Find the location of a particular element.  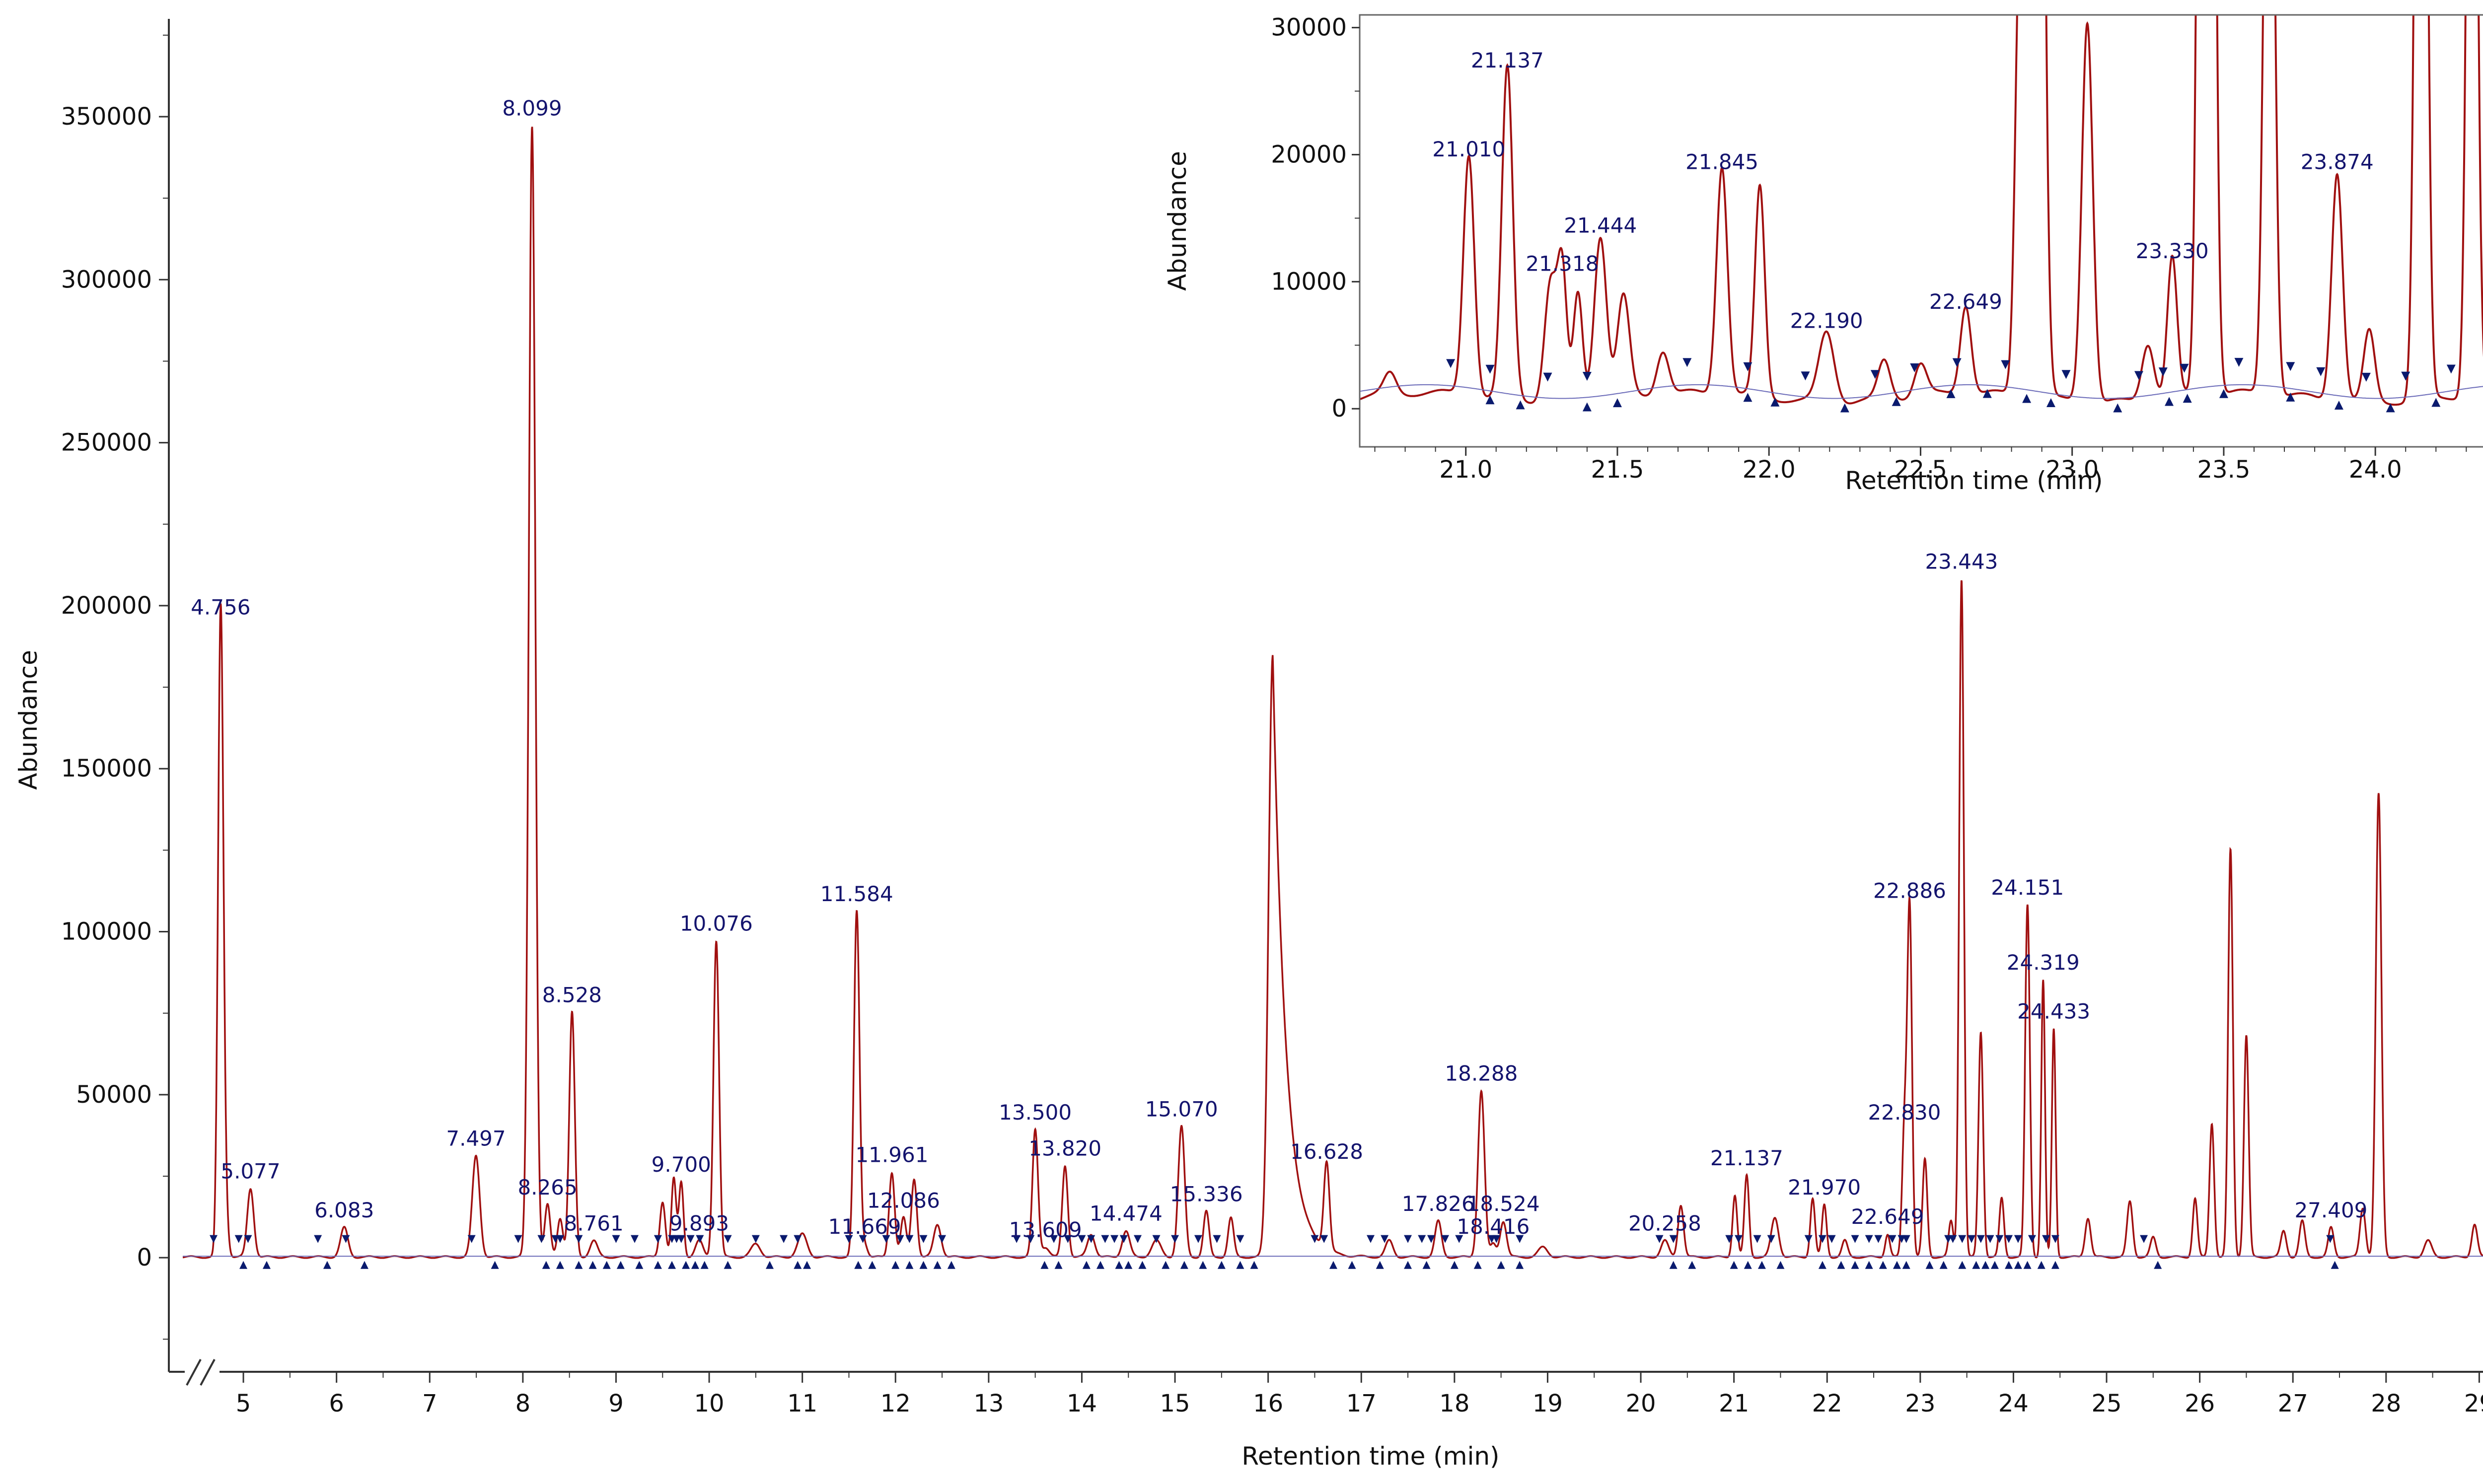

x-tick-label: 9 is located at coordinates (616, 1403).